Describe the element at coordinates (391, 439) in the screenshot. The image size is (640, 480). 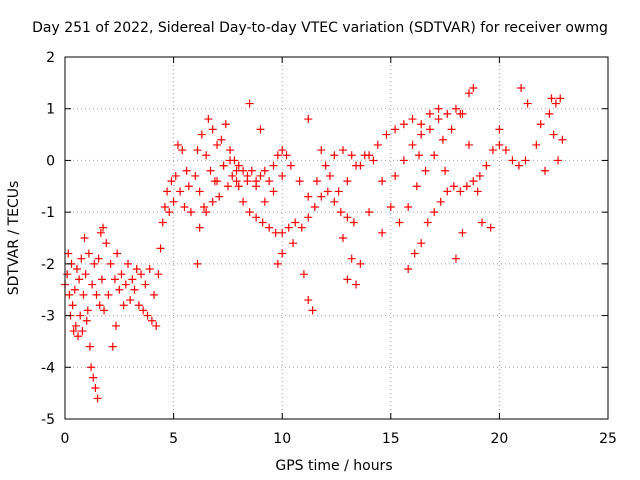
I see `x-tick-label: 15` at that location.